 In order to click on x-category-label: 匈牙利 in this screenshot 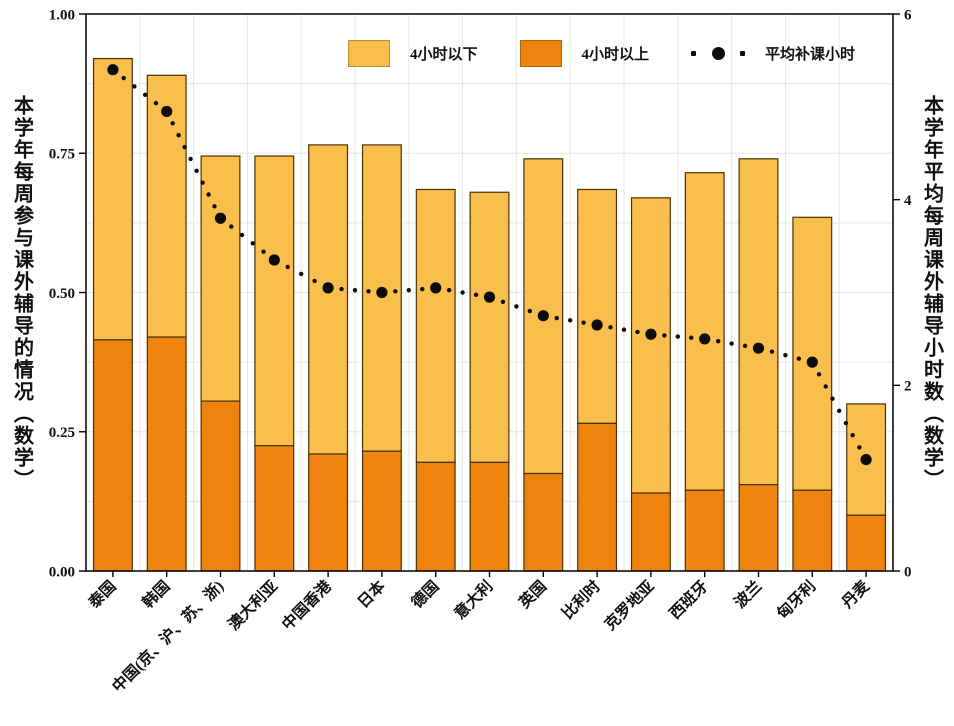, I will do `click(795, 599)`.